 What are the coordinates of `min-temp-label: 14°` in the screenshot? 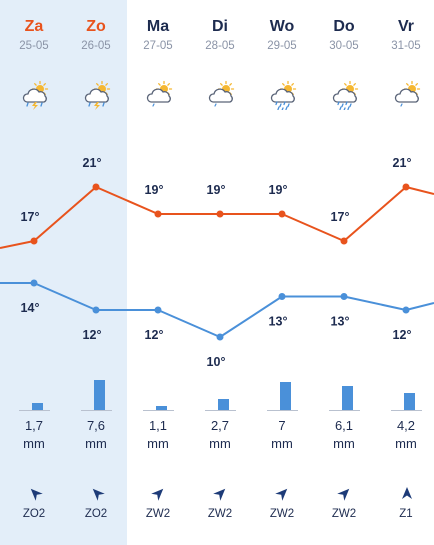 It's located at (30, 308).